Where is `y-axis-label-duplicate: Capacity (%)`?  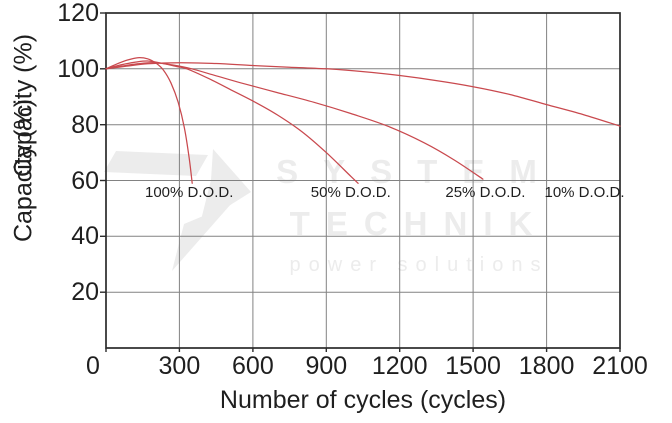 y-axis-label-duplicate: Capacity (%) is located at coordinates (23, 170).